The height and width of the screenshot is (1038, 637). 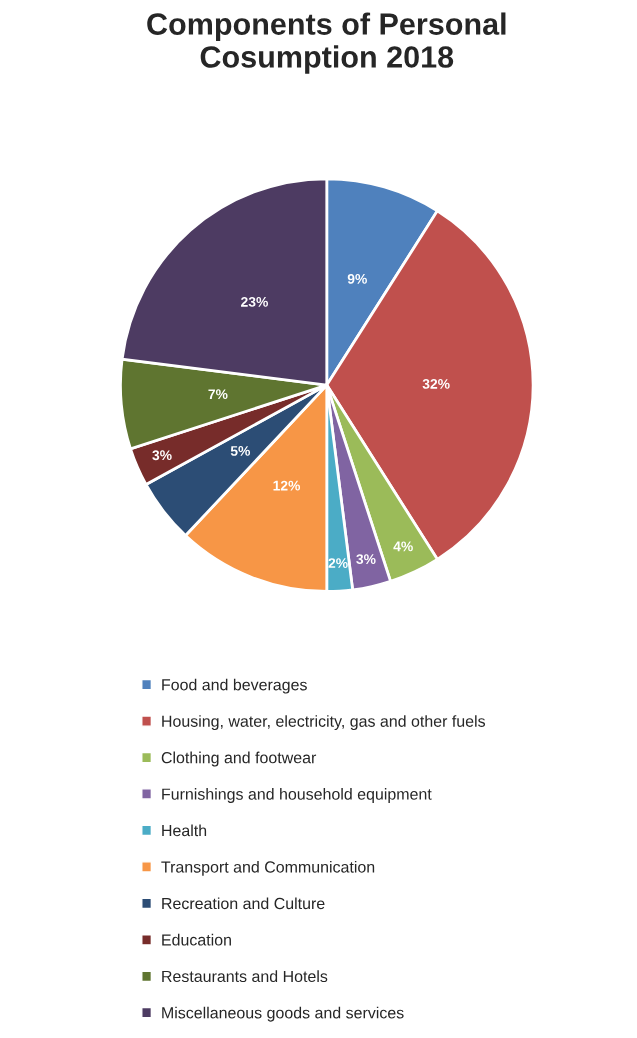 I want to click on data-label: 12%, so click(x=287, y=485).